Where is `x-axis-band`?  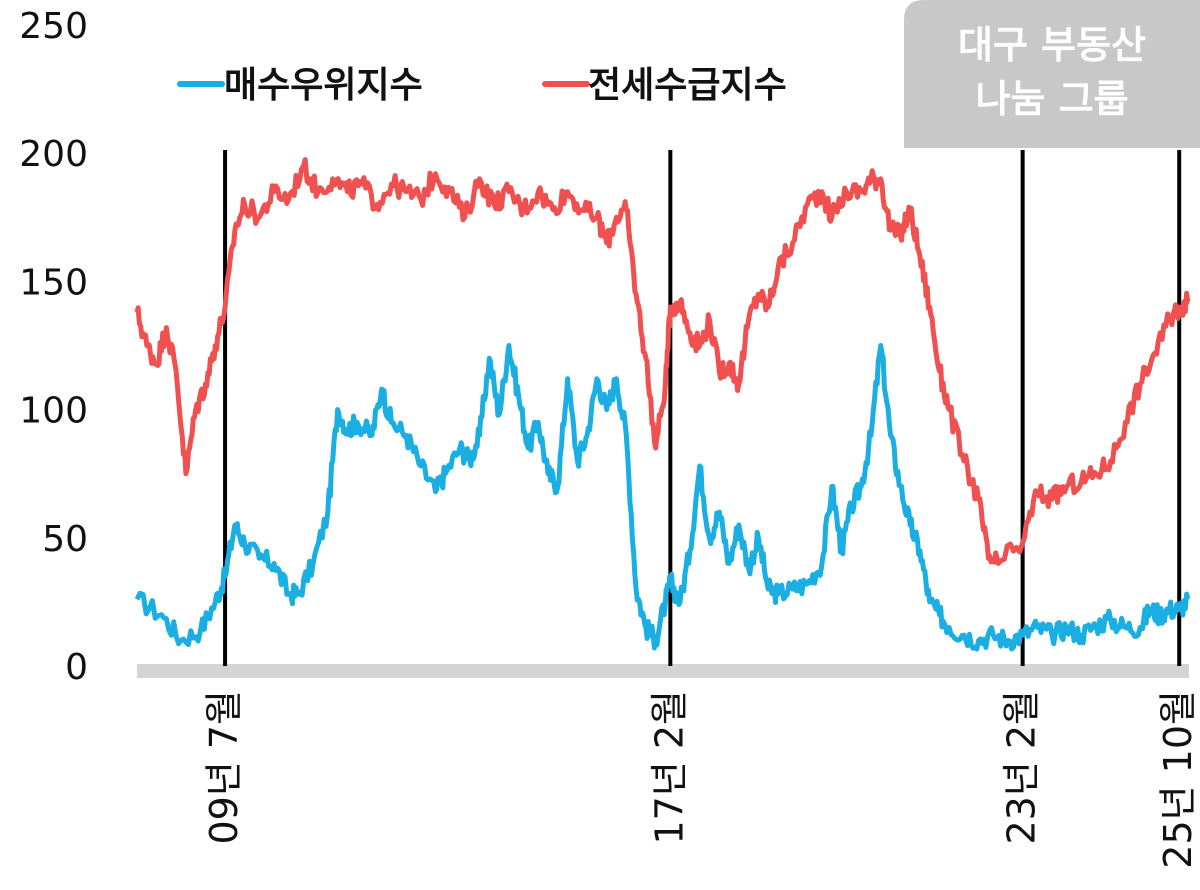 x-axis-band is located at coordinates (663, 671).